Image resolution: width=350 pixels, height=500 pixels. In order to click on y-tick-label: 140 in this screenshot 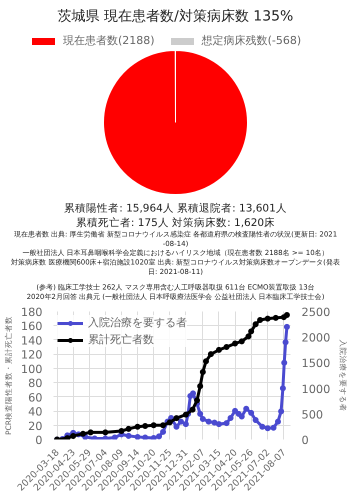, I will do `click(31, 340)`.